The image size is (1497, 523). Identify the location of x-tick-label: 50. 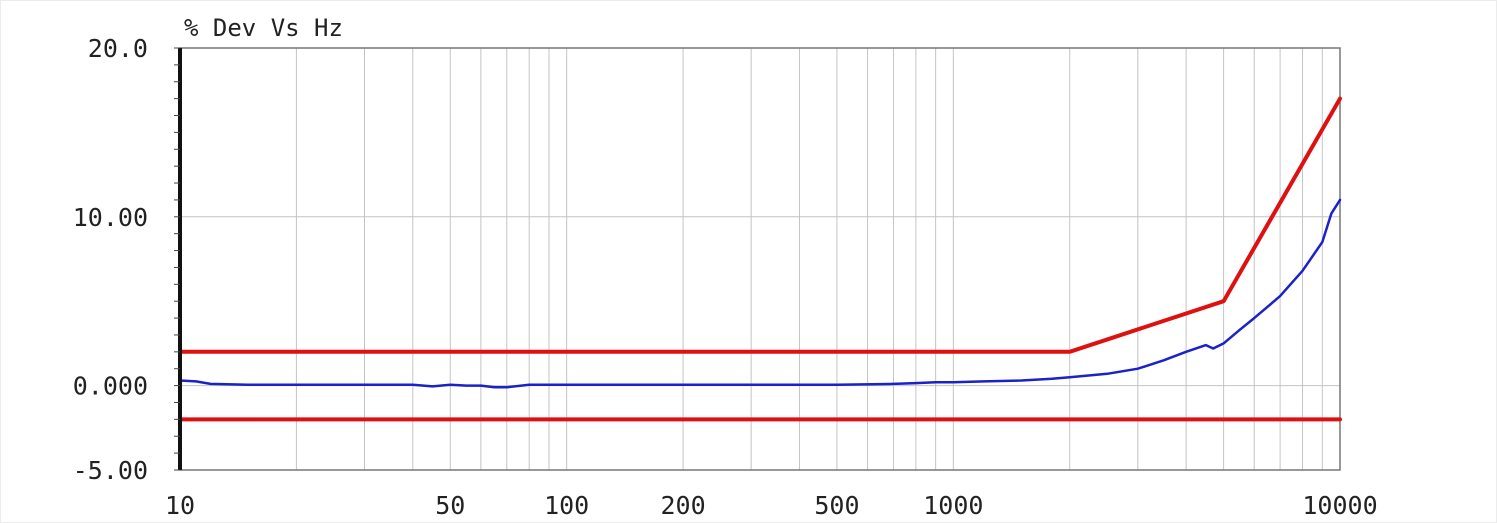
(450, 505).